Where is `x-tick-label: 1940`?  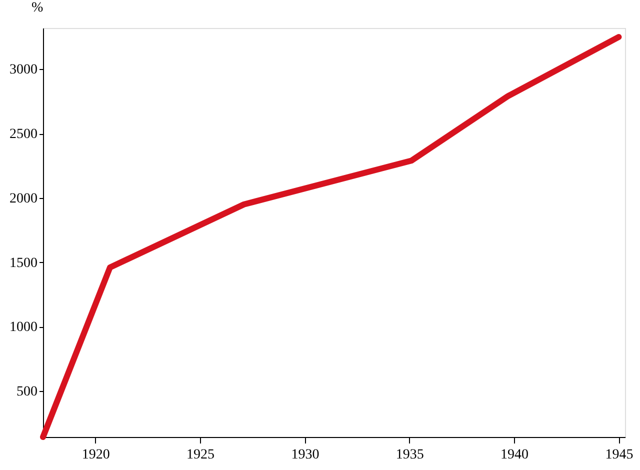
x-tick-label: 1940 is located at coordinates (514, 455).